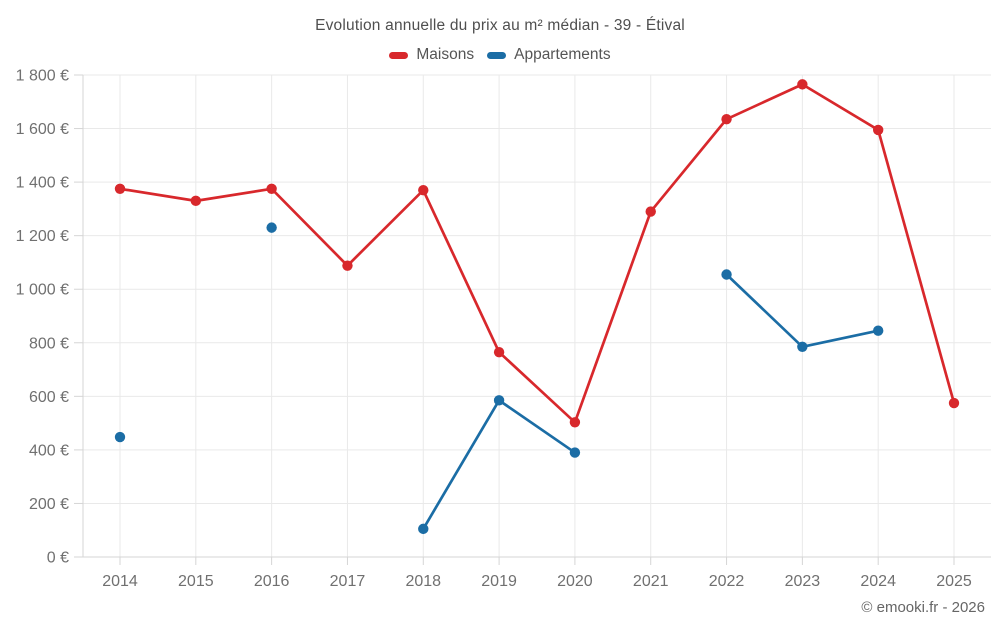  Describe the element at coordinates (399, 55) in the screenshot. I see `maisons-color-swatch` at that location.